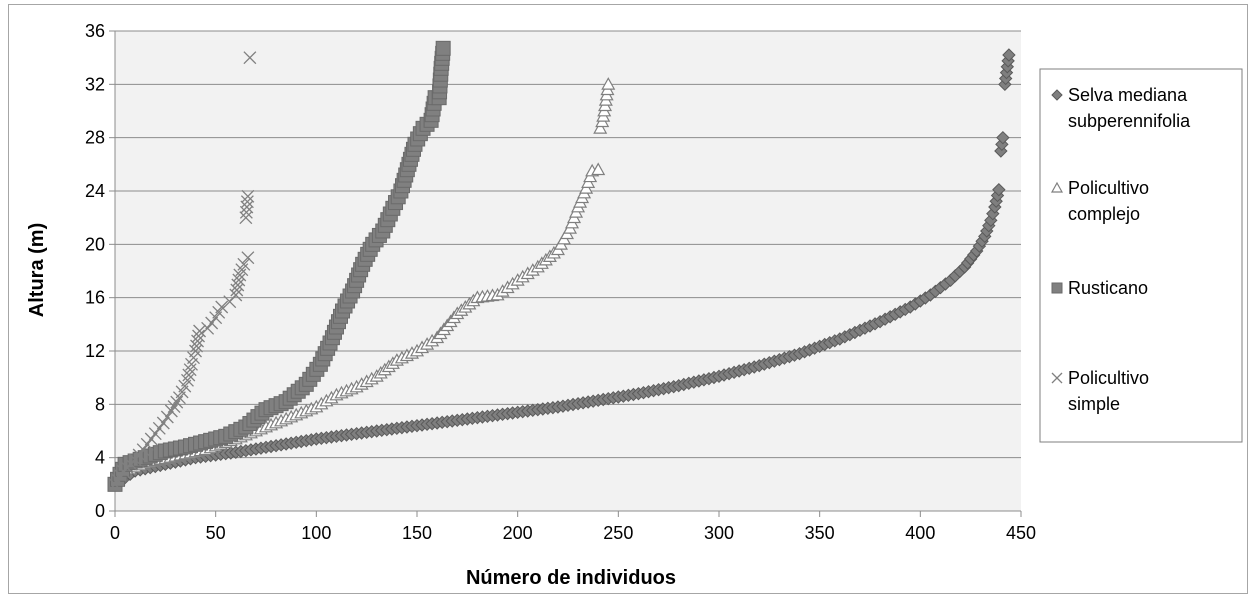  What do you see at coordinates (216, 533) in the screenshot?
I see `x-tick-label: 50` at bounding box center [216, 533].